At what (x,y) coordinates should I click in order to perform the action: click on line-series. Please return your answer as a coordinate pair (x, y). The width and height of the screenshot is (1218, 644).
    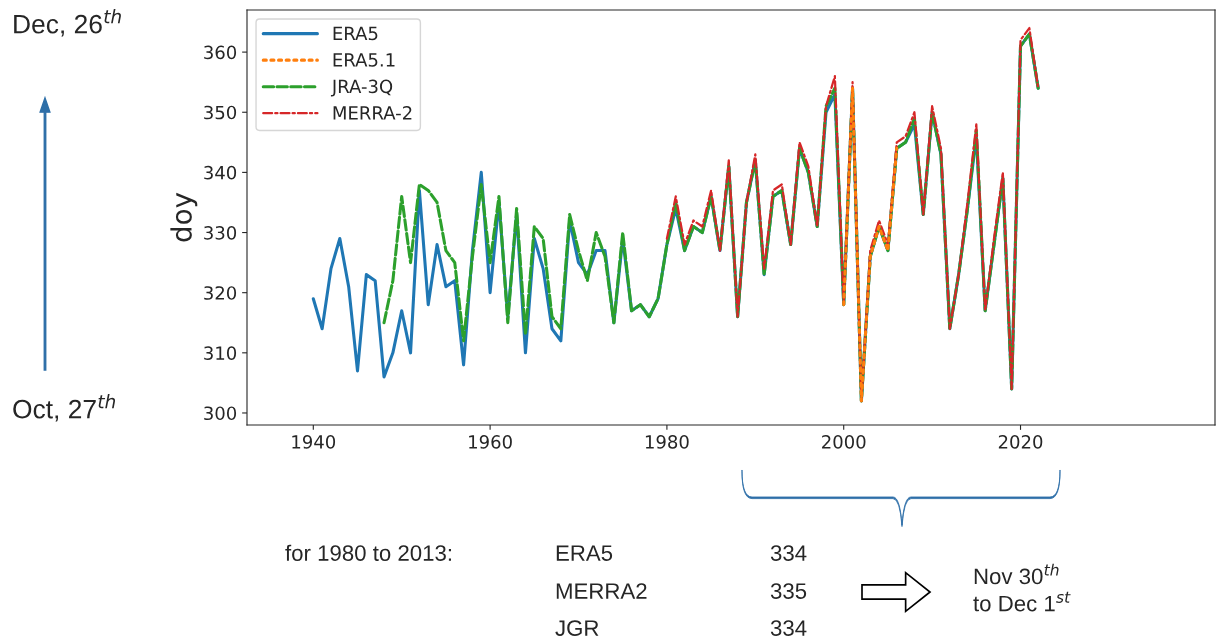
    Looking at the image, I should click on (870, 244).